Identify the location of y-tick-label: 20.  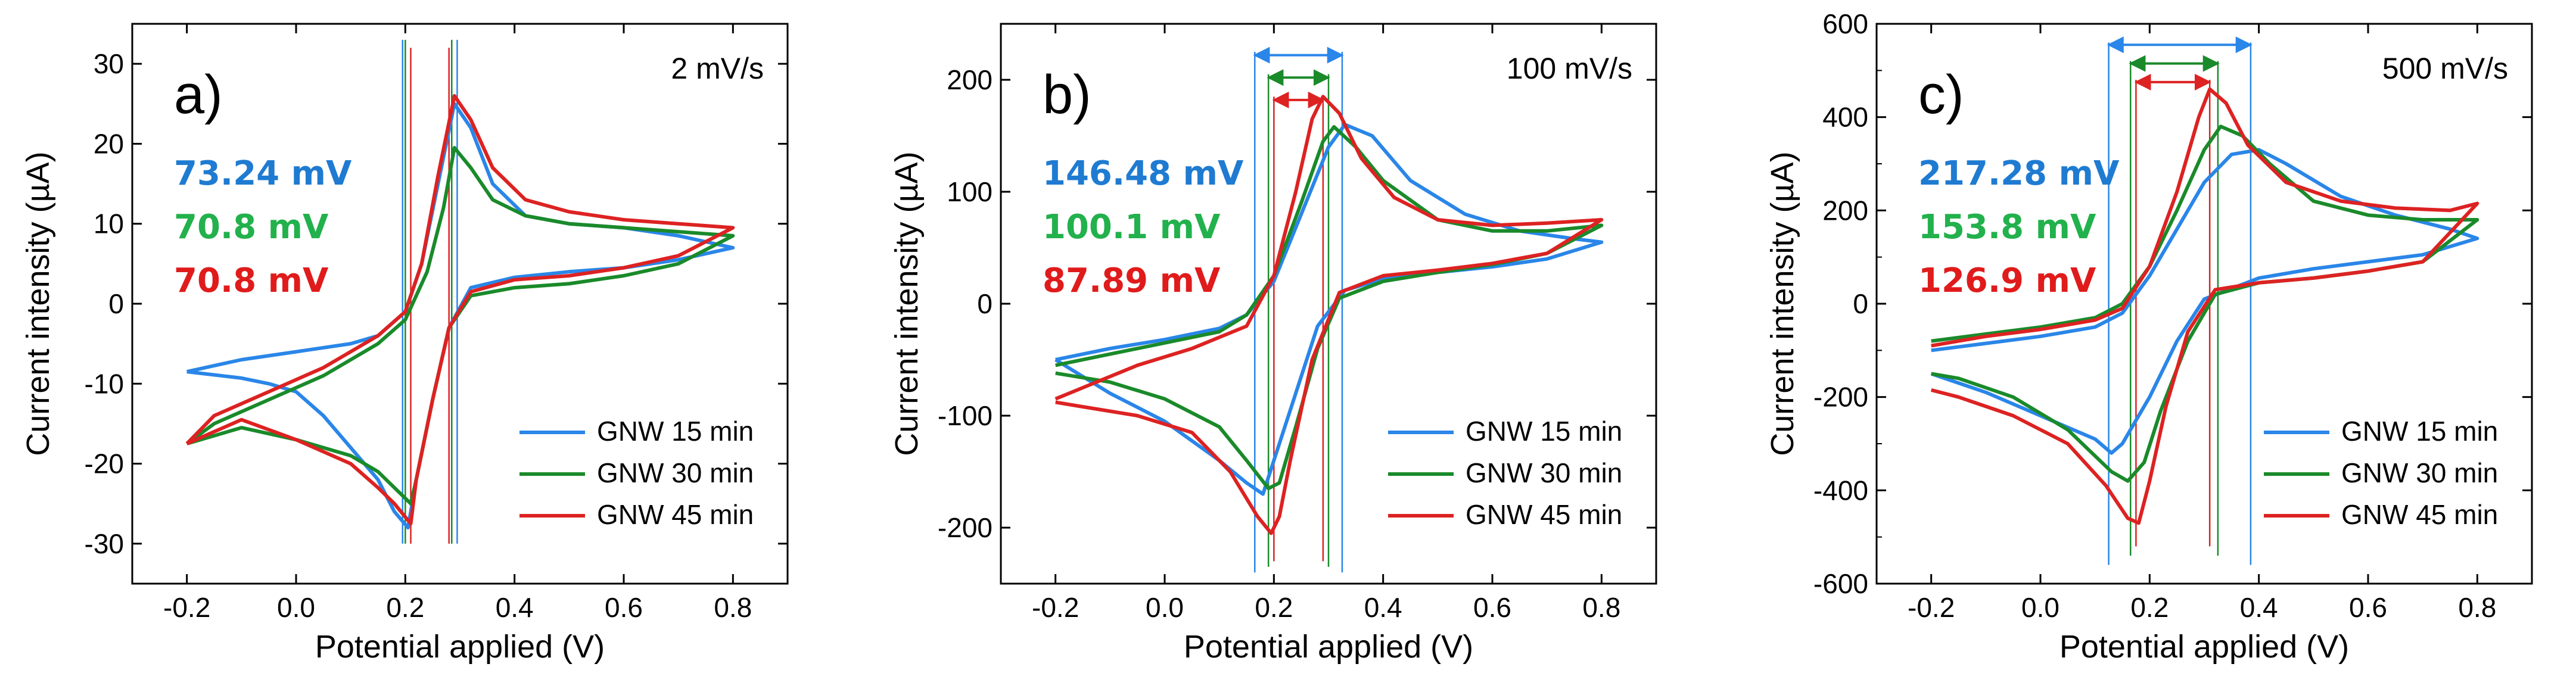
(109, 143).